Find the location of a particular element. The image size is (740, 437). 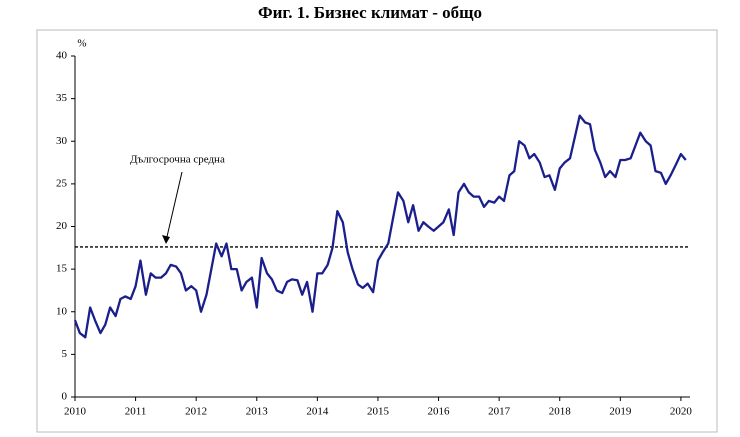

x-tick-label: 2011 is located at coordinates (136, 412).